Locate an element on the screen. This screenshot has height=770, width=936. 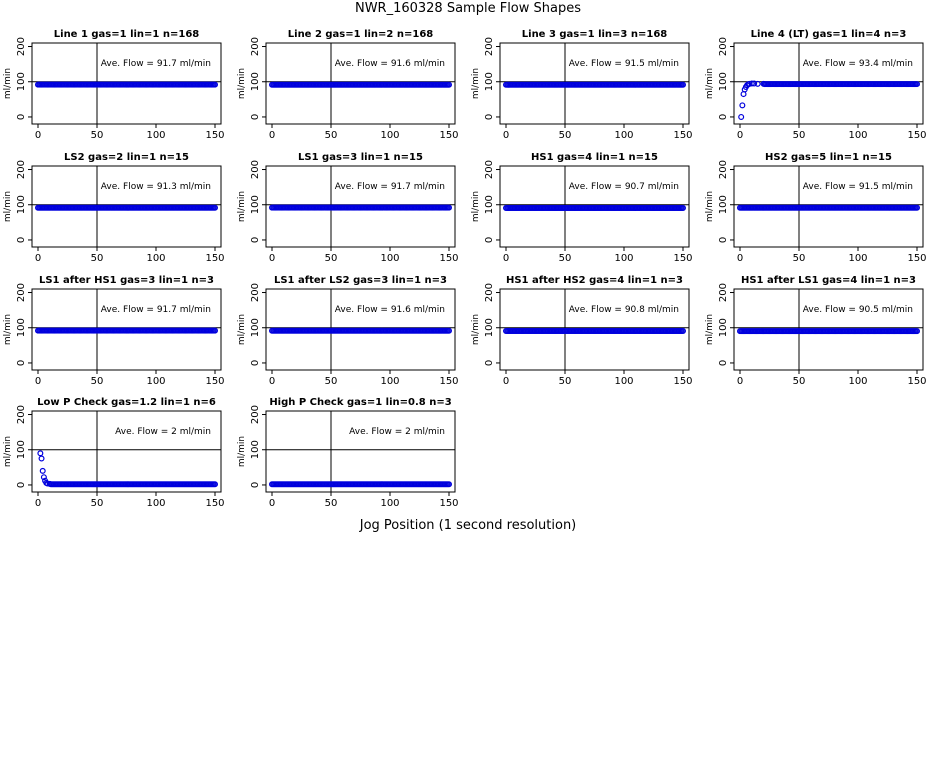
panel-title: HS1 after HS2 gas=4 lin=1 n=3 is located at coordinates (594, 280).